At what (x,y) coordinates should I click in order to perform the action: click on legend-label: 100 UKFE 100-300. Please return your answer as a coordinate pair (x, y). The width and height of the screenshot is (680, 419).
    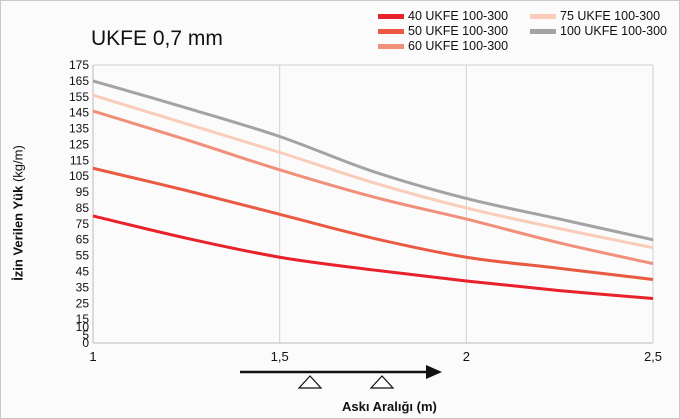
    Looking at the image, I should click on (614, 31).